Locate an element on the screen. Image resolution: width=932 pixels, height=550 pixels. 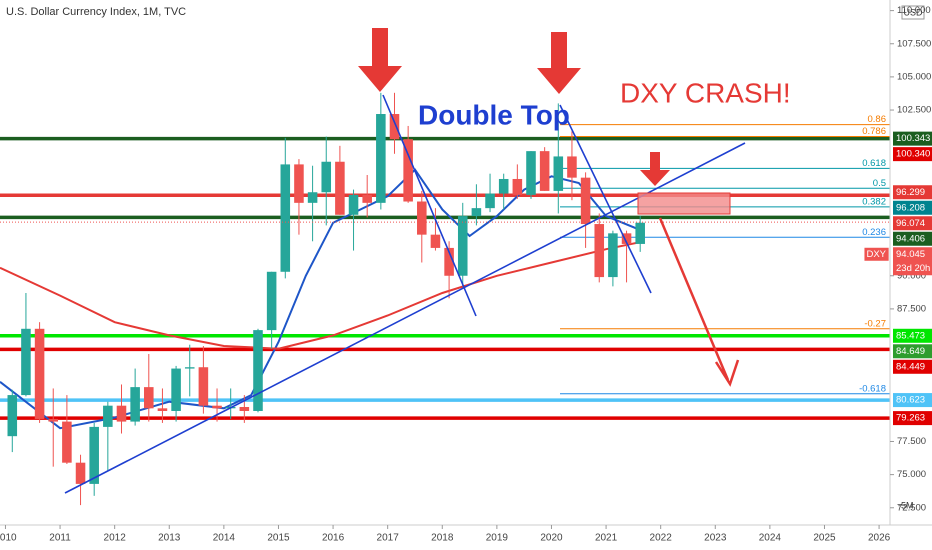
y-tick-label: 107.500 is located at coordinates (914, 43).